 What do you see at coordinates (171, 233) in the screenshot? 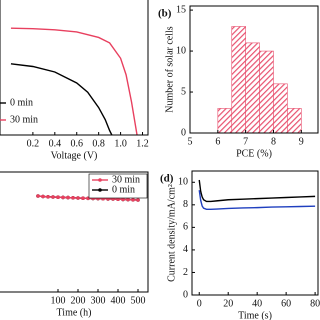
I see `y-axis-label: Current density/mA/cm²` at bounding box center [171, 233].